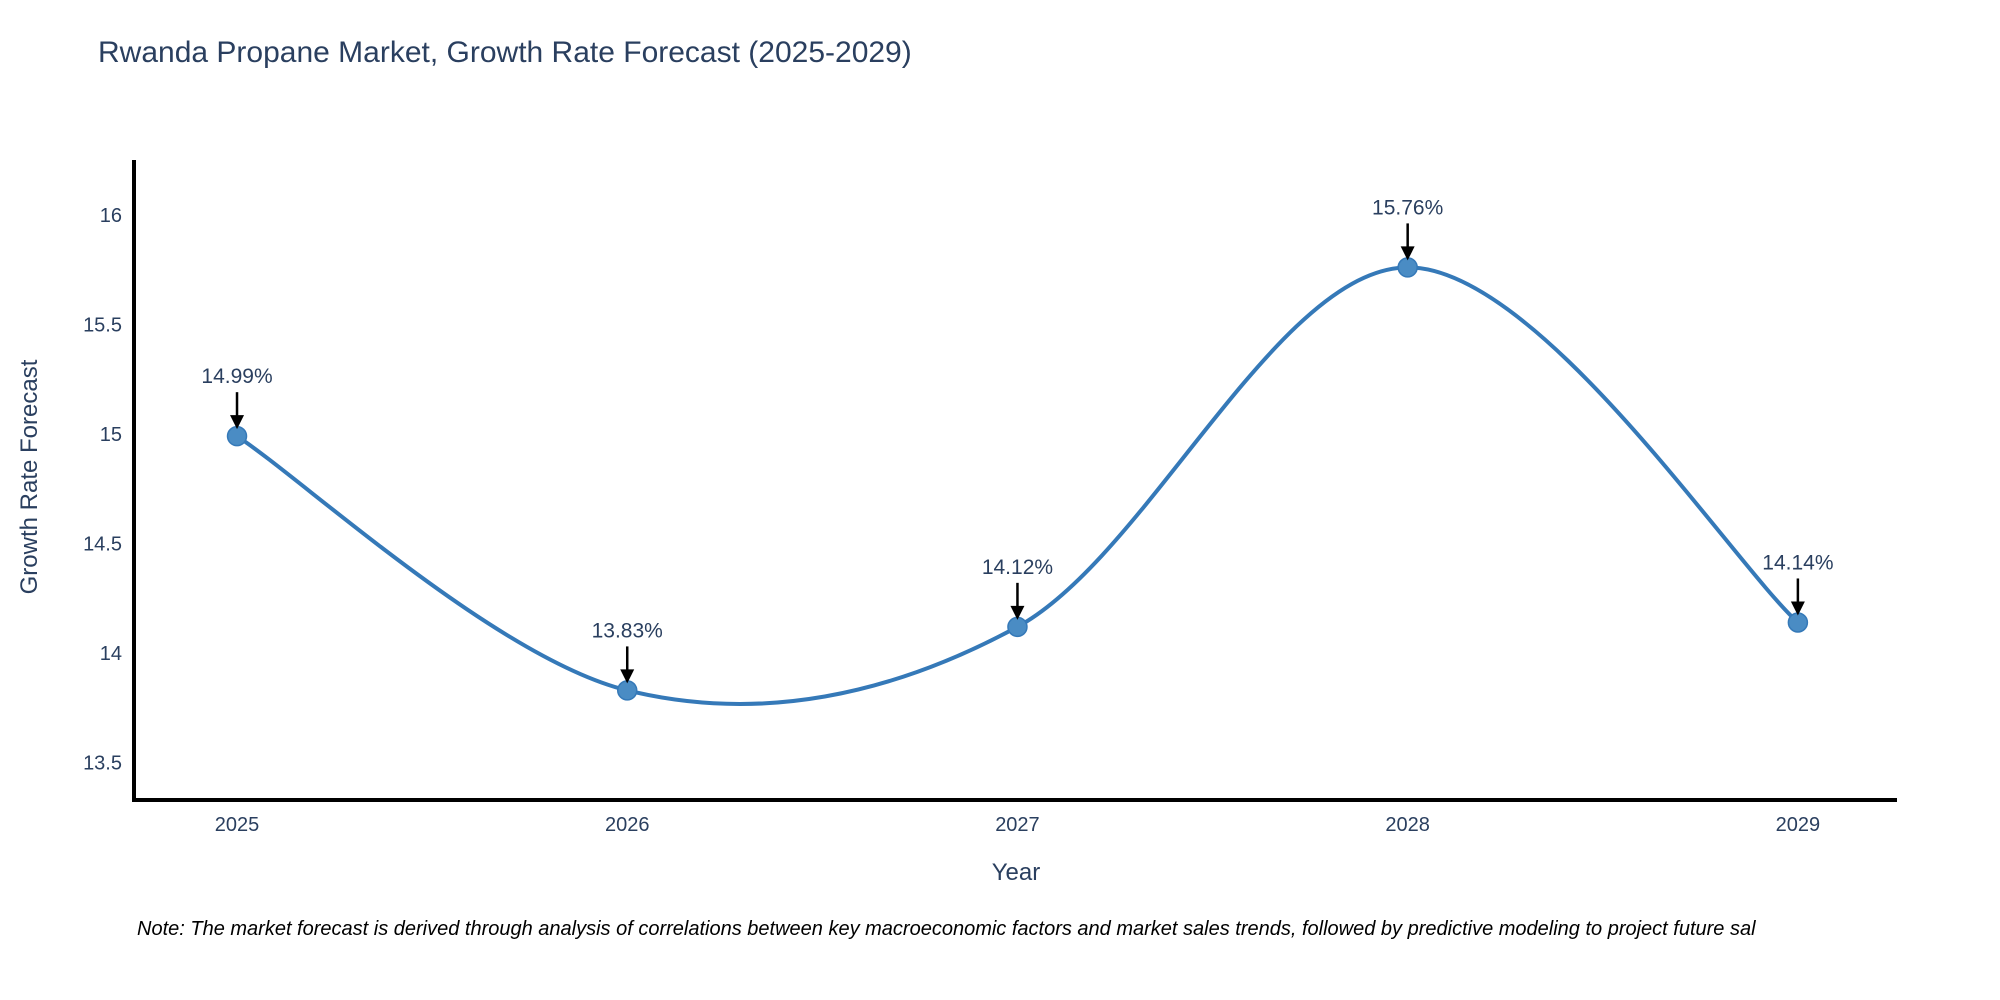 The width and height of the screenshot is (2000, 1000). What do you see at coordinates (1407, 207) in the screenshot?
I see `point-value-label: 15.76%` at bounding box center [1407, 207].